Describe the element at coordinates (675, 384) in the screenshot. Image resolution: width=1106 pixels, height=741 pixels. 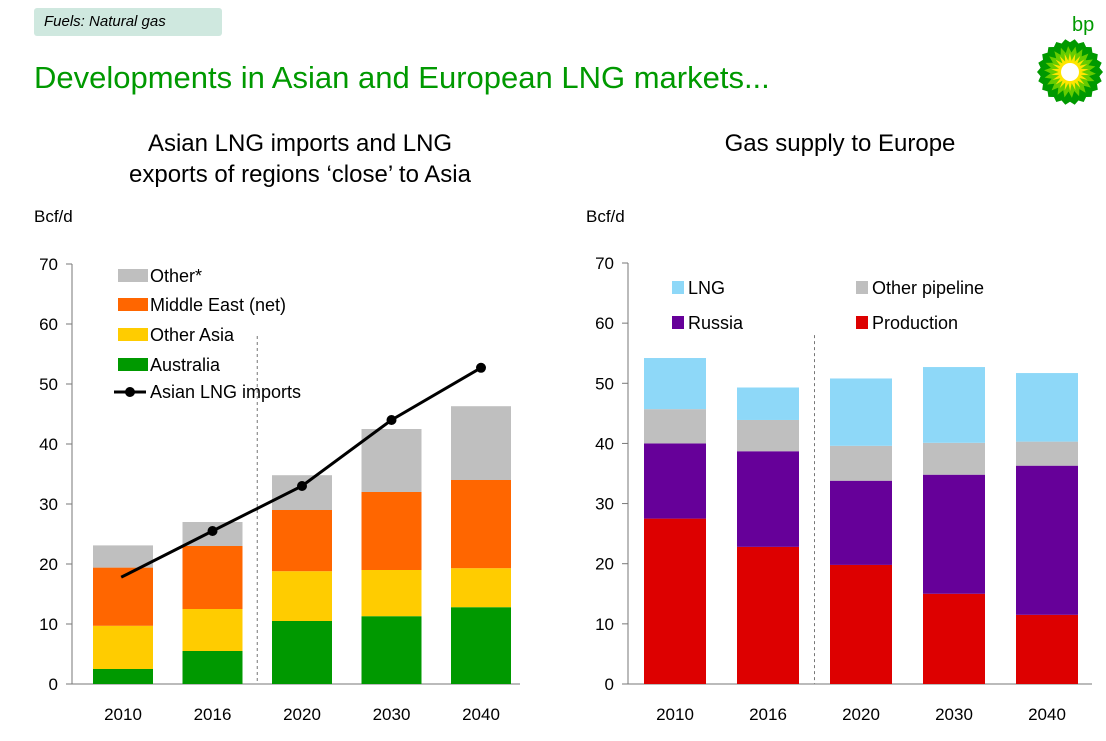
I see `chart2-bar-lng-2010` at that location.